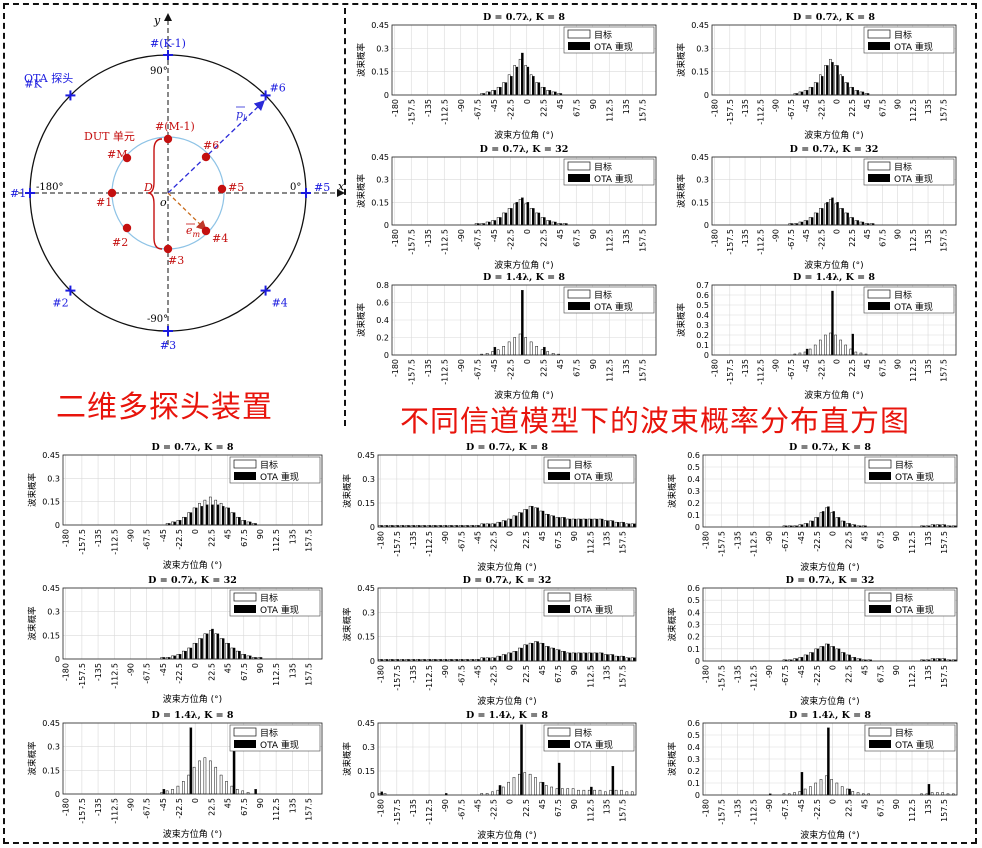  Describe the element at coordinates (753, 678) in the screenshot. I see `x-tick-label: -112.5` at that location.